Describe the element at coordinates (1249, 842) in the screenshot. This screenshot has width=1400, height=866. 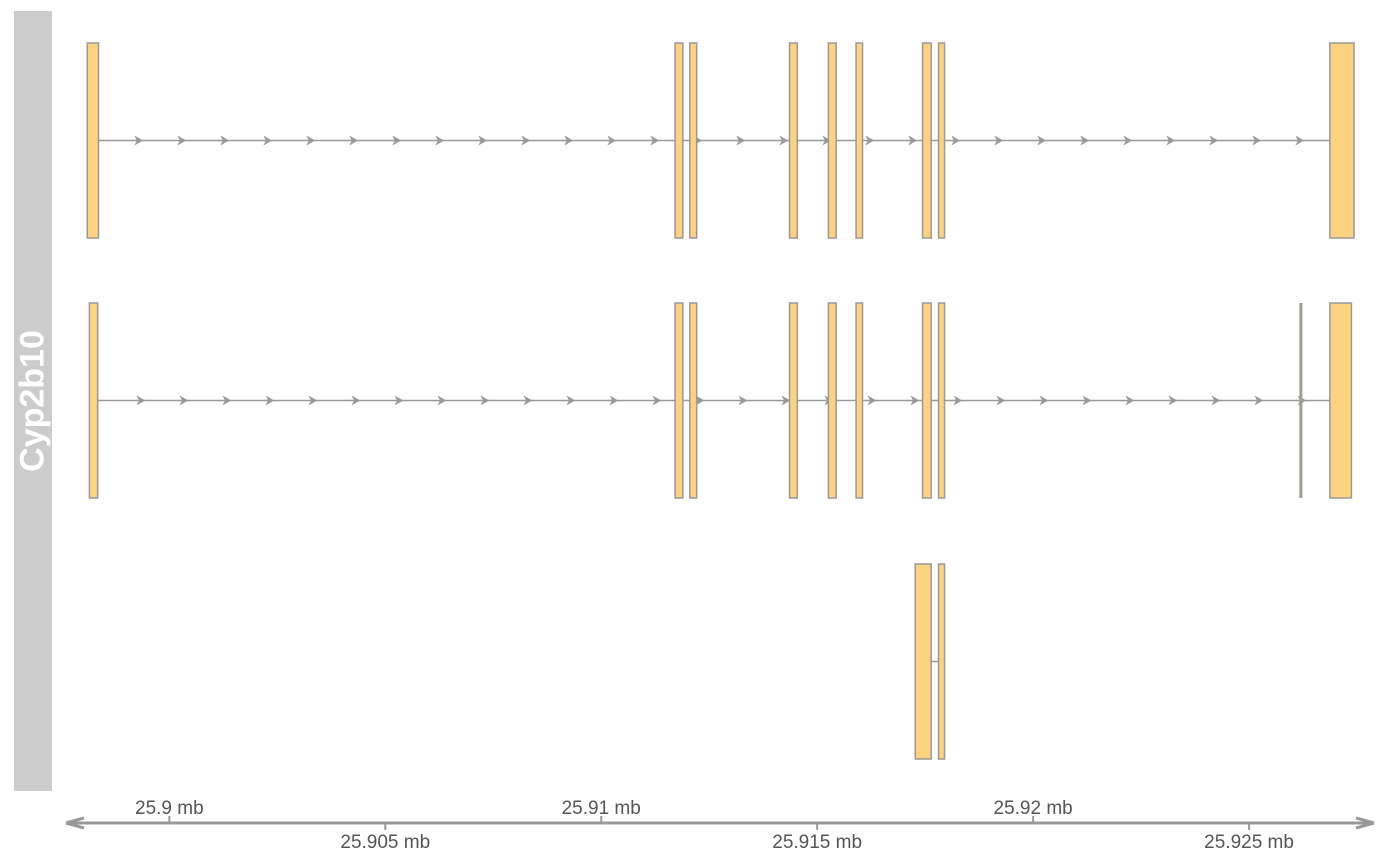
I see `axis-tick-label: 25.925 mb` at that location.